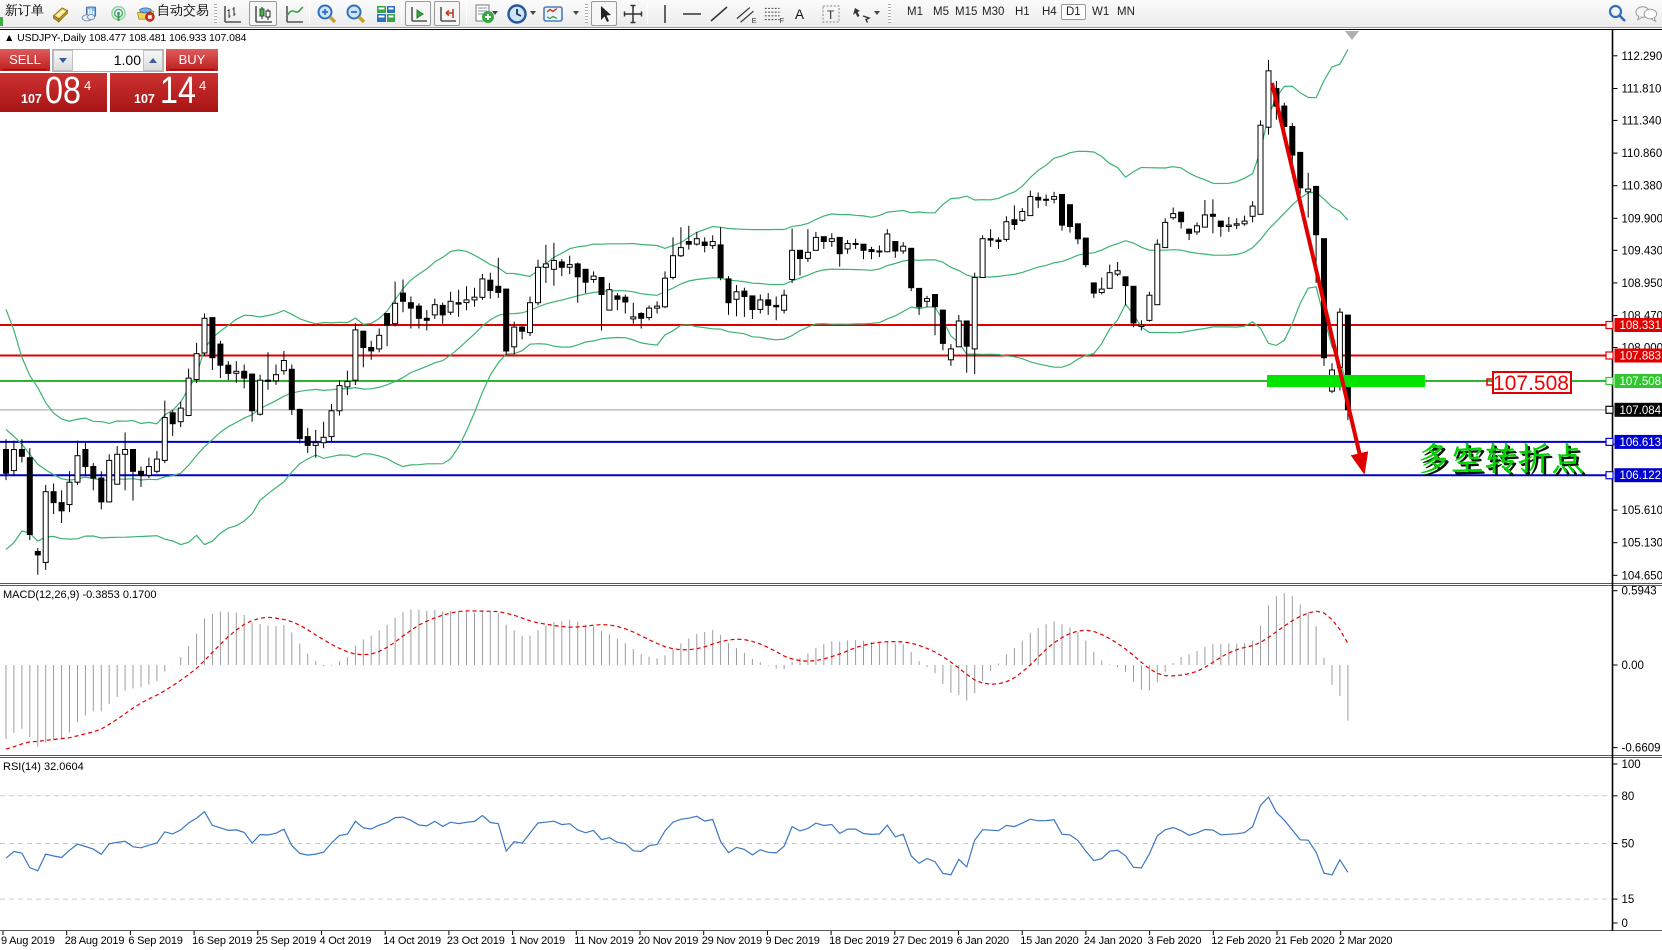 The height and width of the screenshot is (950, 1662). What do you see at coordinates (923, 941) in the screenshot?
I see `svg-text: 27 Dec 2019` at bounding box center [923, 941].